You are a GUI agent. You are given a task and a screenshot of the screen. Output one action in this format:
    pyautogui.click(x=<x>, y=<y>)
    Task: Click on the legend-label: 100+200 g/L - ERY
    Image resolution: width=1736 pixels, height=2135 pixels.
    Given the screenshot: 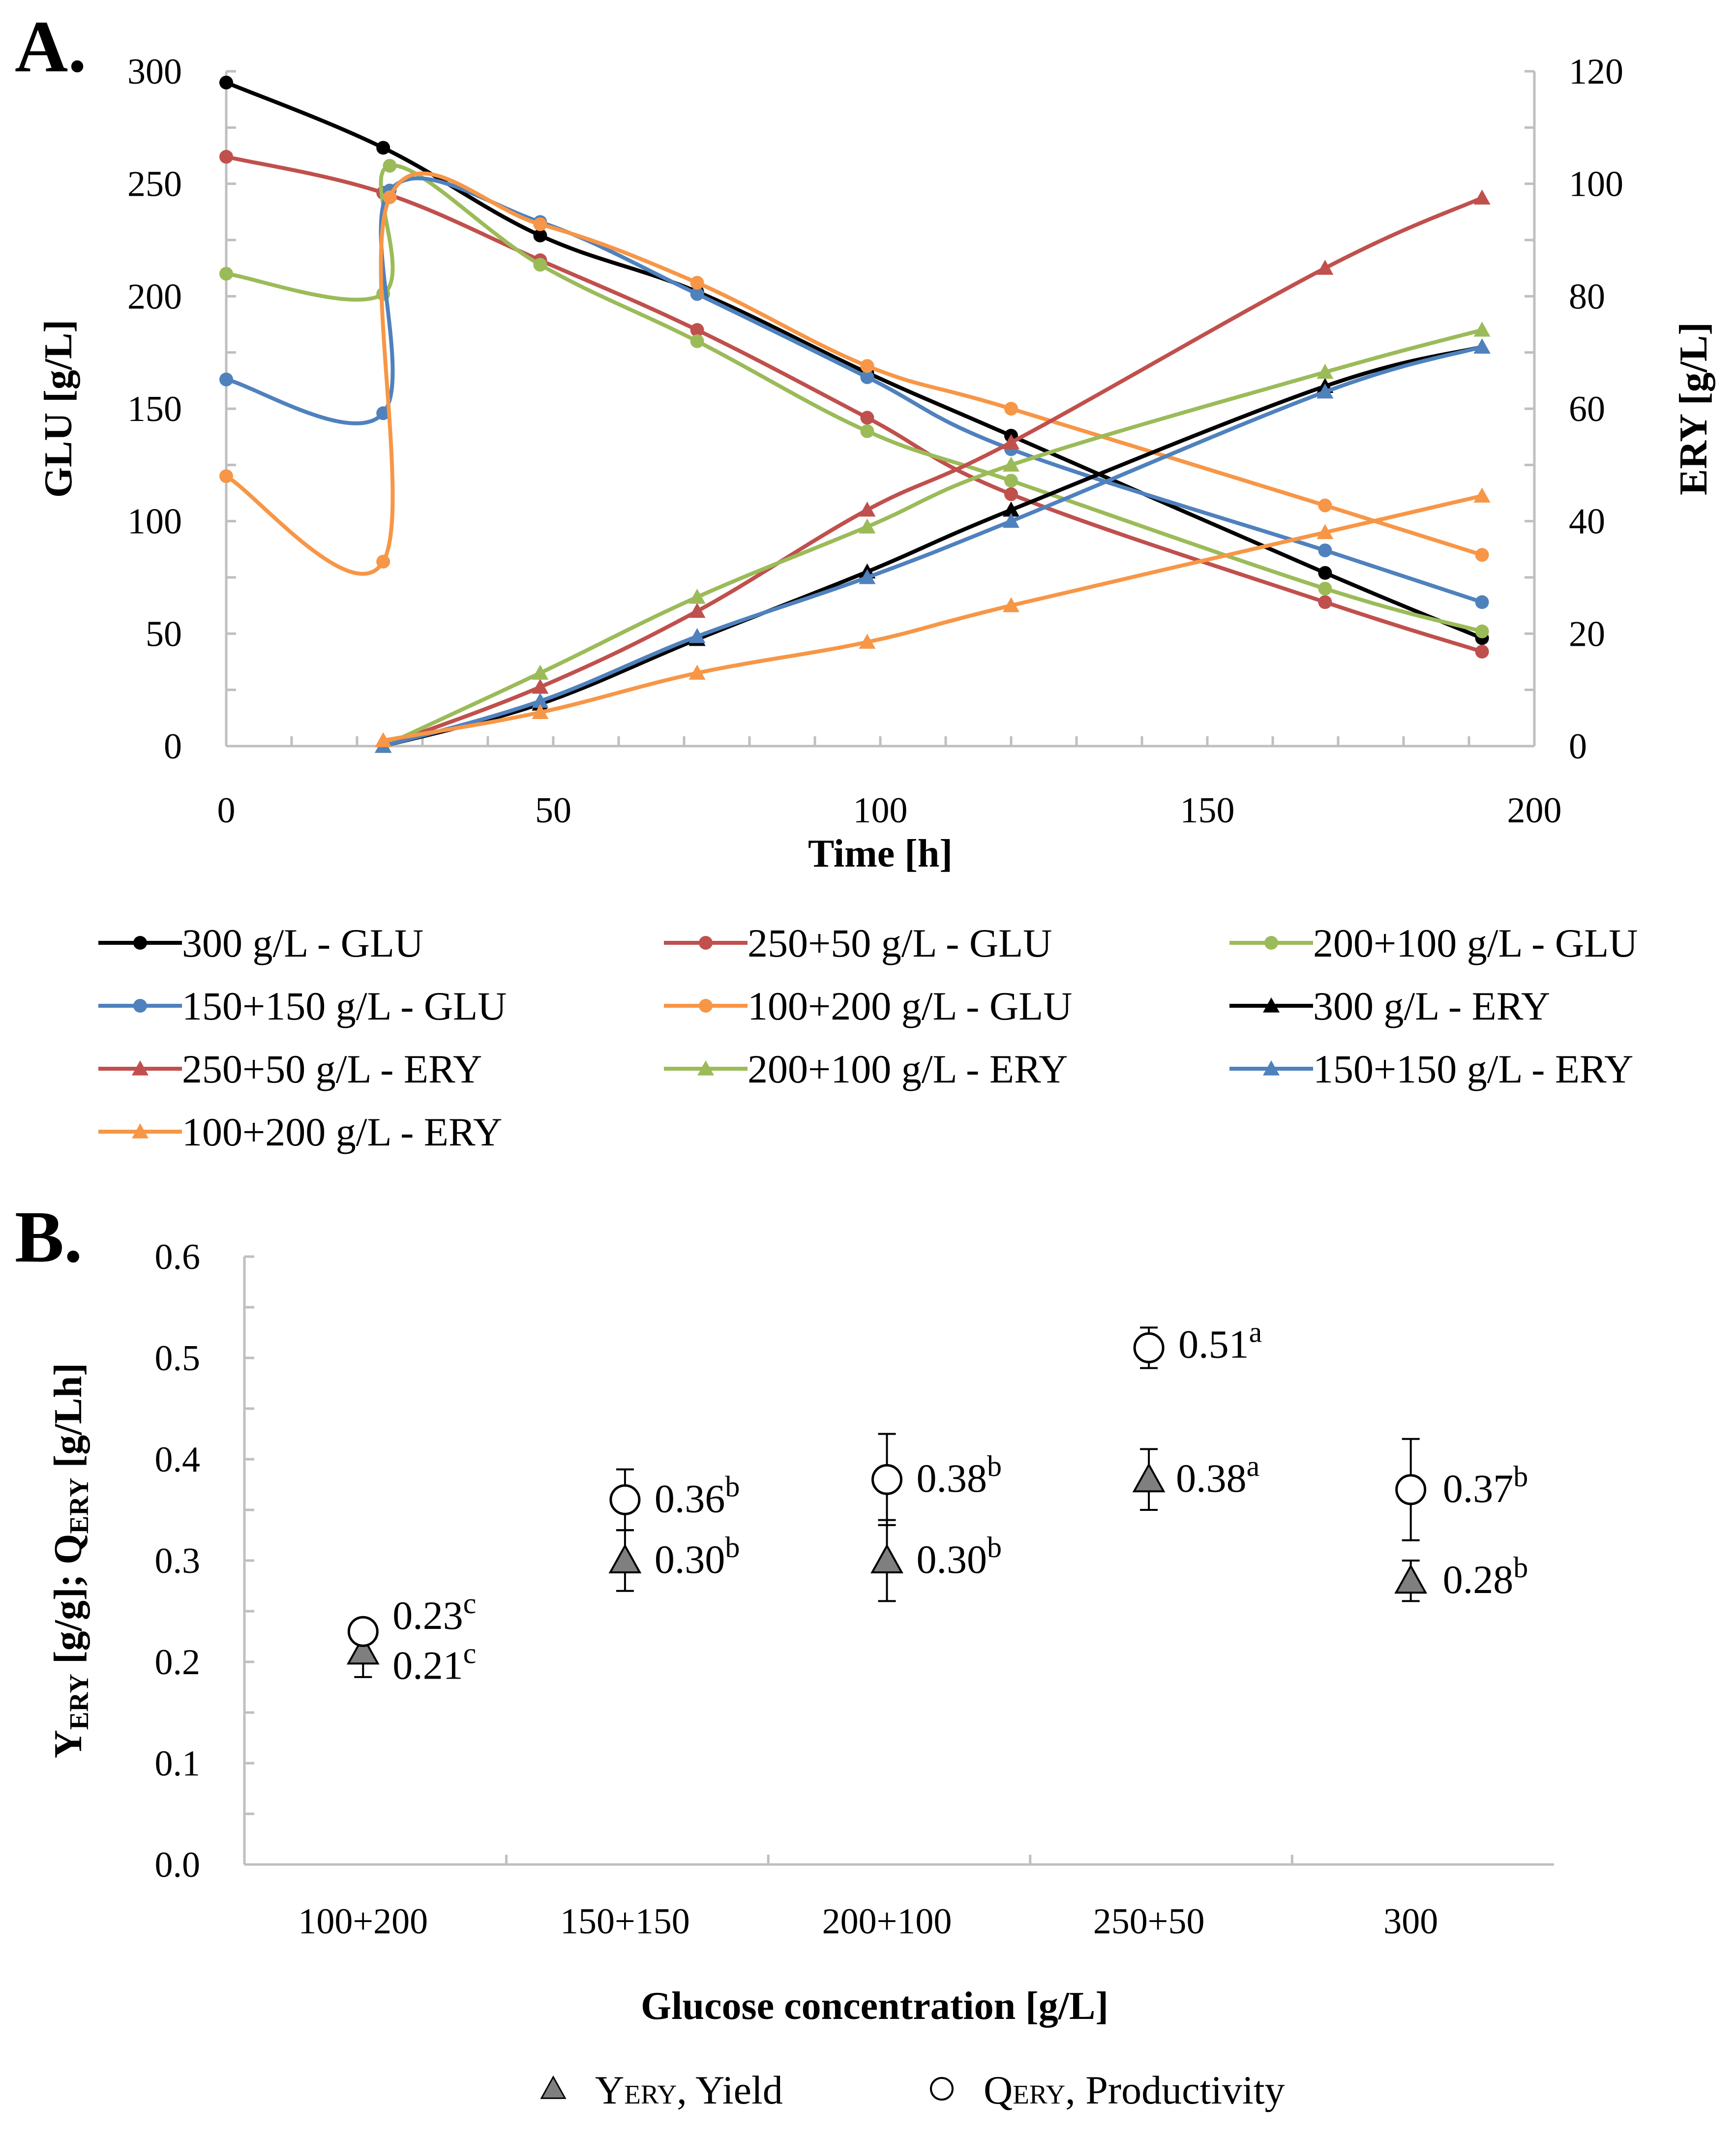 What is the action you would take?
    pyautogui.click(x=342, y=1132)
    